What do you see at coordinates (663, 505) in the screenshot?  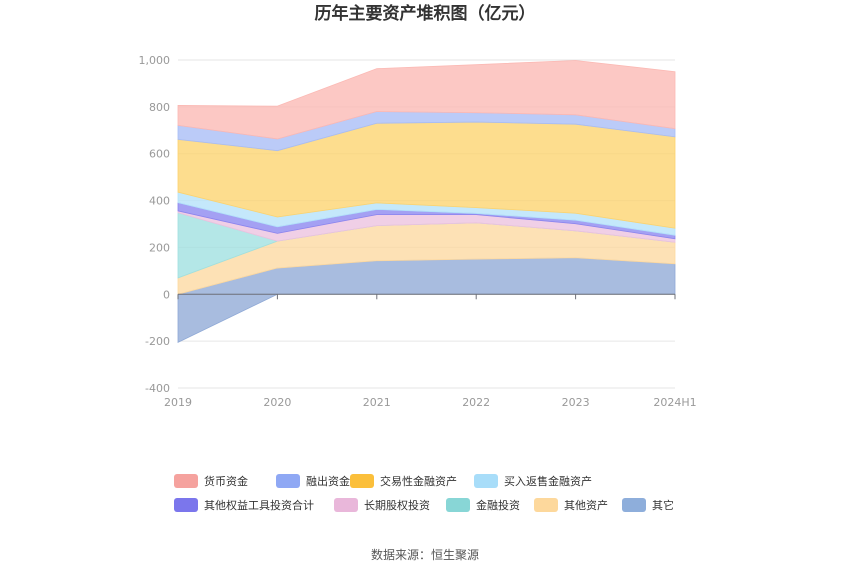 I see `legend-label: 其它` at bounding box center [663, 505].